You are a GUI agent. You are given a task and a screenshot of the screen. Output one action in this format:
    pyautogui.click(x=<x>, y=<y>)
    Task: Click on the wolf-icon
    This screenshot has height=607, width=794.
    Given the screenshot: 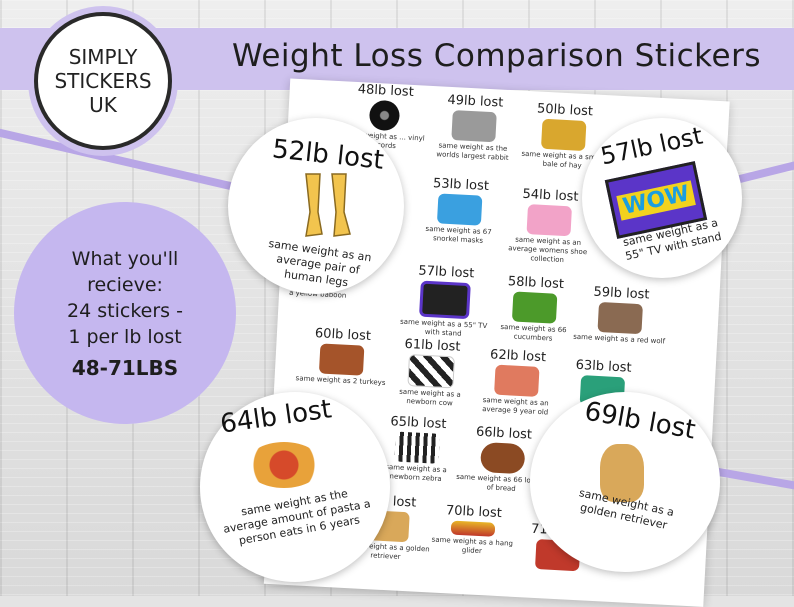 What is the action you would take?
    pyautogui.click(x=620, y=318)
    